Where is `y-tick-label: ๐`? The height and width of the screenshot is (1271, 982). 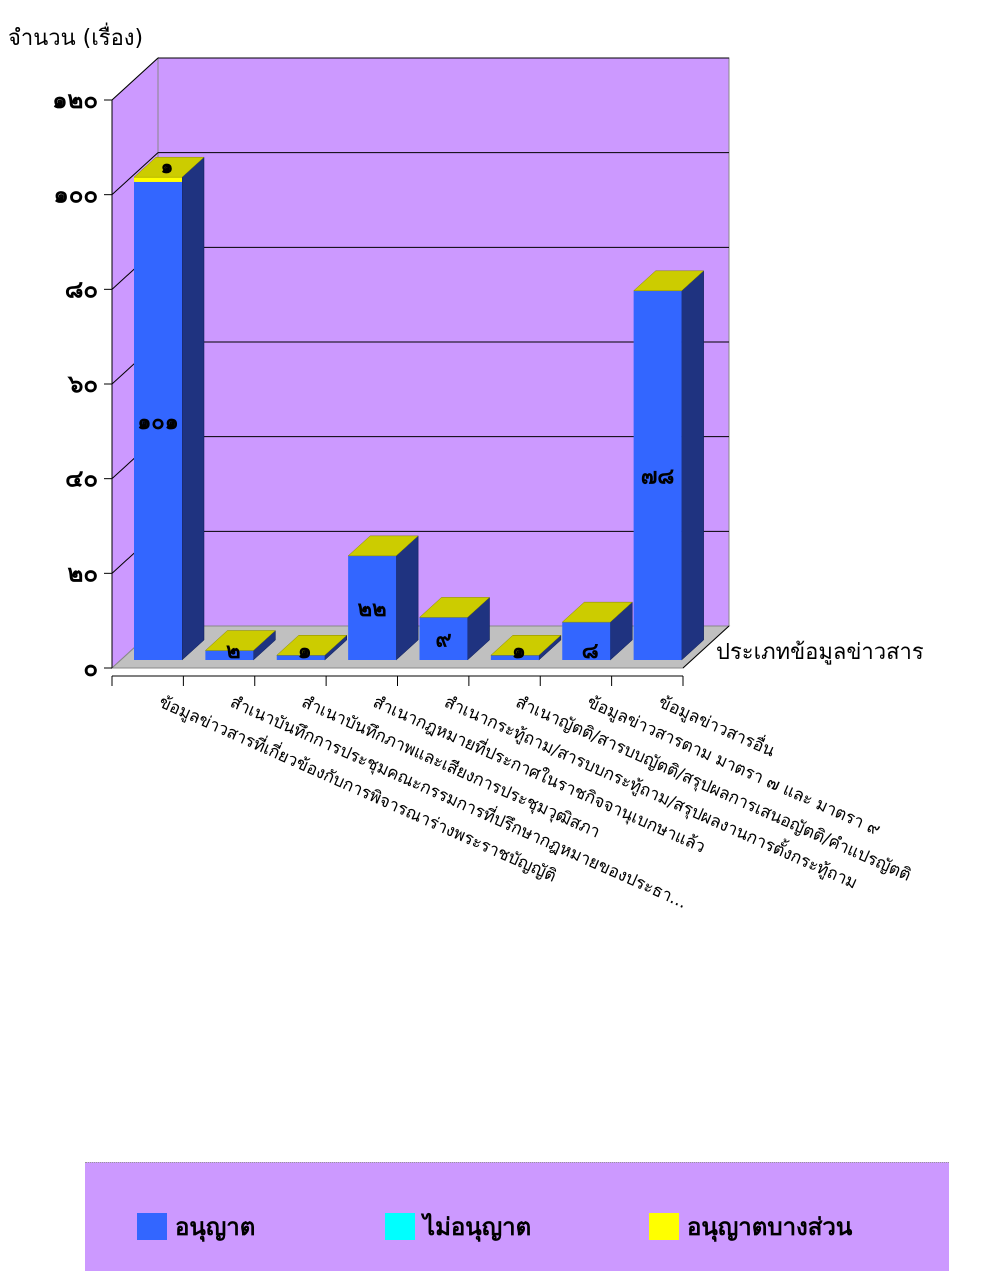
y-tick-label: ๐ is located at coordinates (90, 668).